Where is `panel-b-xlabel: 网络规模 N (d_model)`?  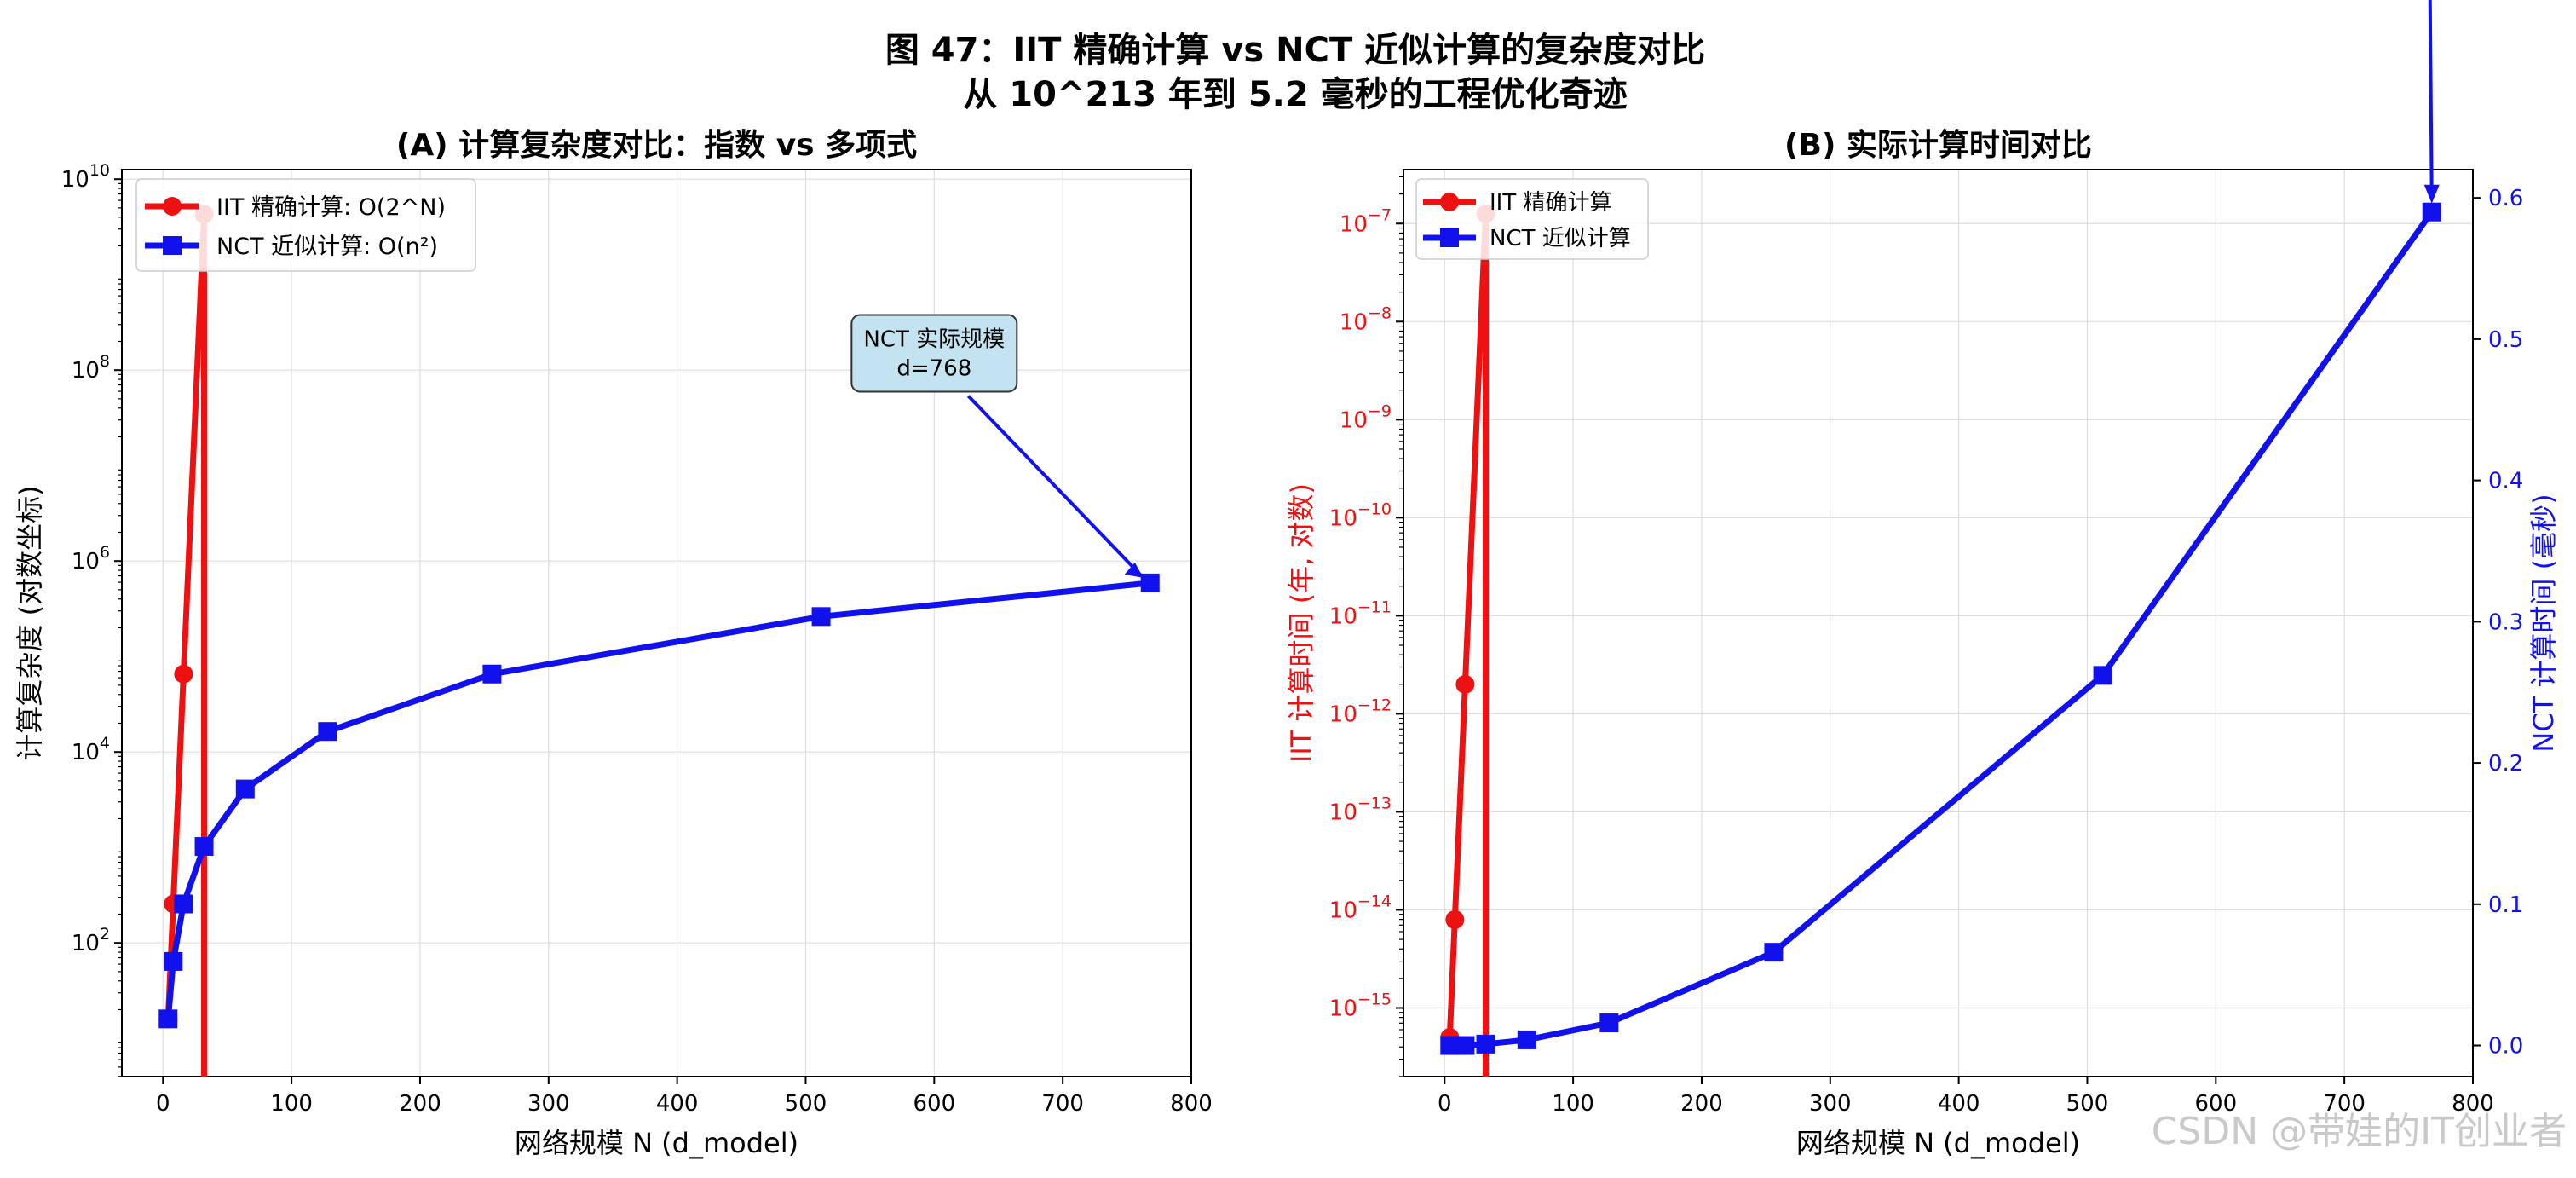
panel-b-xlabel: 网络规模 N (d_model) is located at coordinates (1938, 1143).